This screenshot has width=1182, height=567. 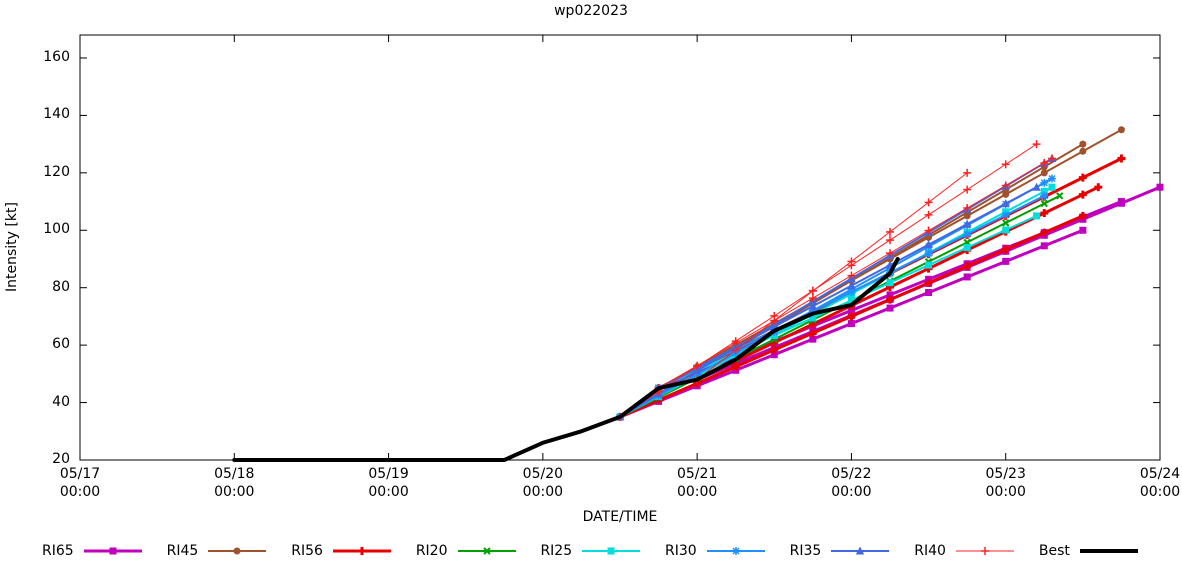 I want to click on x-tick-label: 05/17 00:00, so click(x=80, y=483).